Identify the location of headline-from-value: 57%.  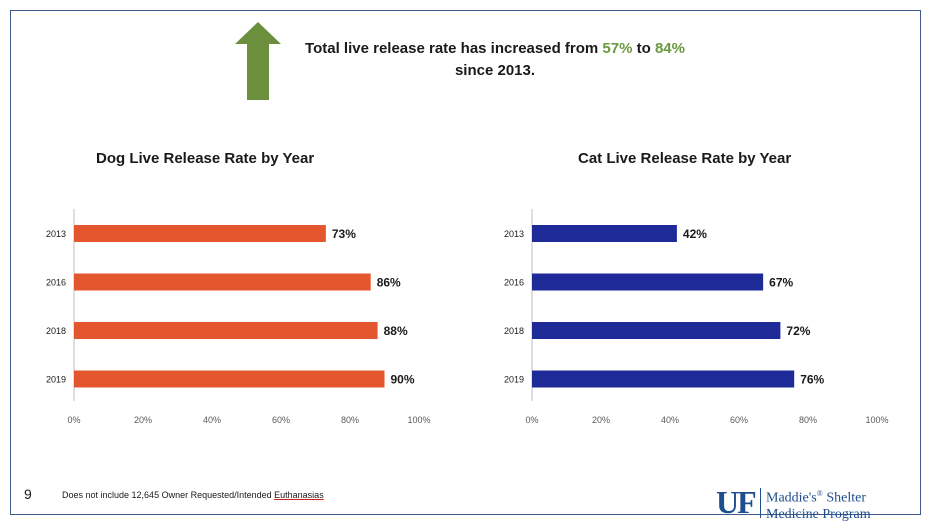
(617, 48).